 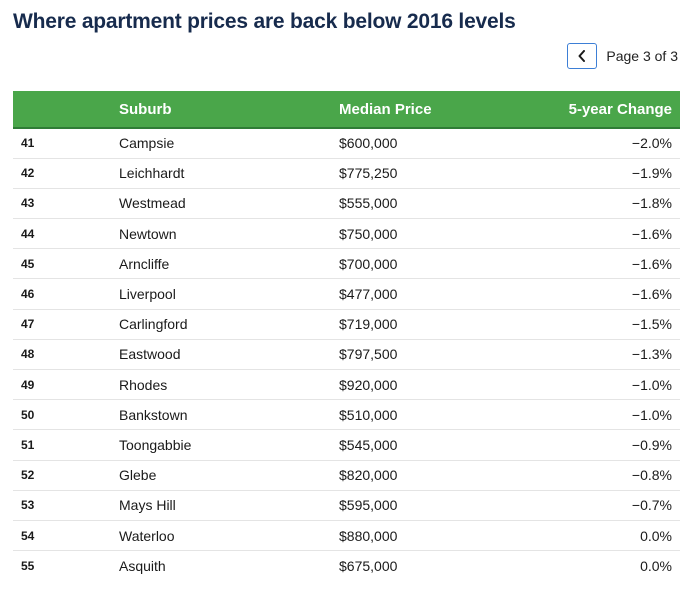 I want to click on five-year-change-cell: −0.8%, so click(x=619, y=475).